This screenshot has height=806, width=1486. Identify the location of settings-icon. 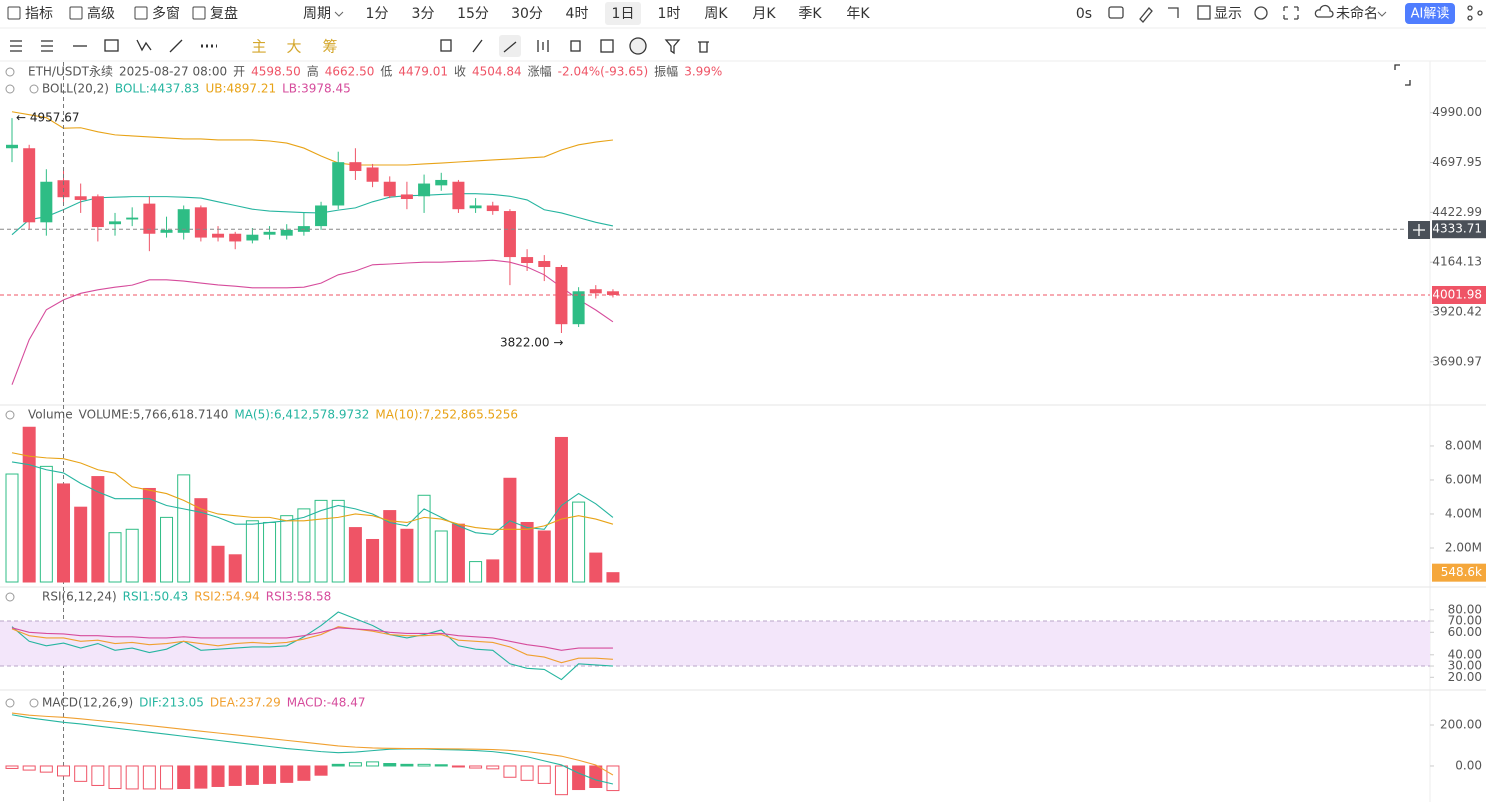
(1261, 13).